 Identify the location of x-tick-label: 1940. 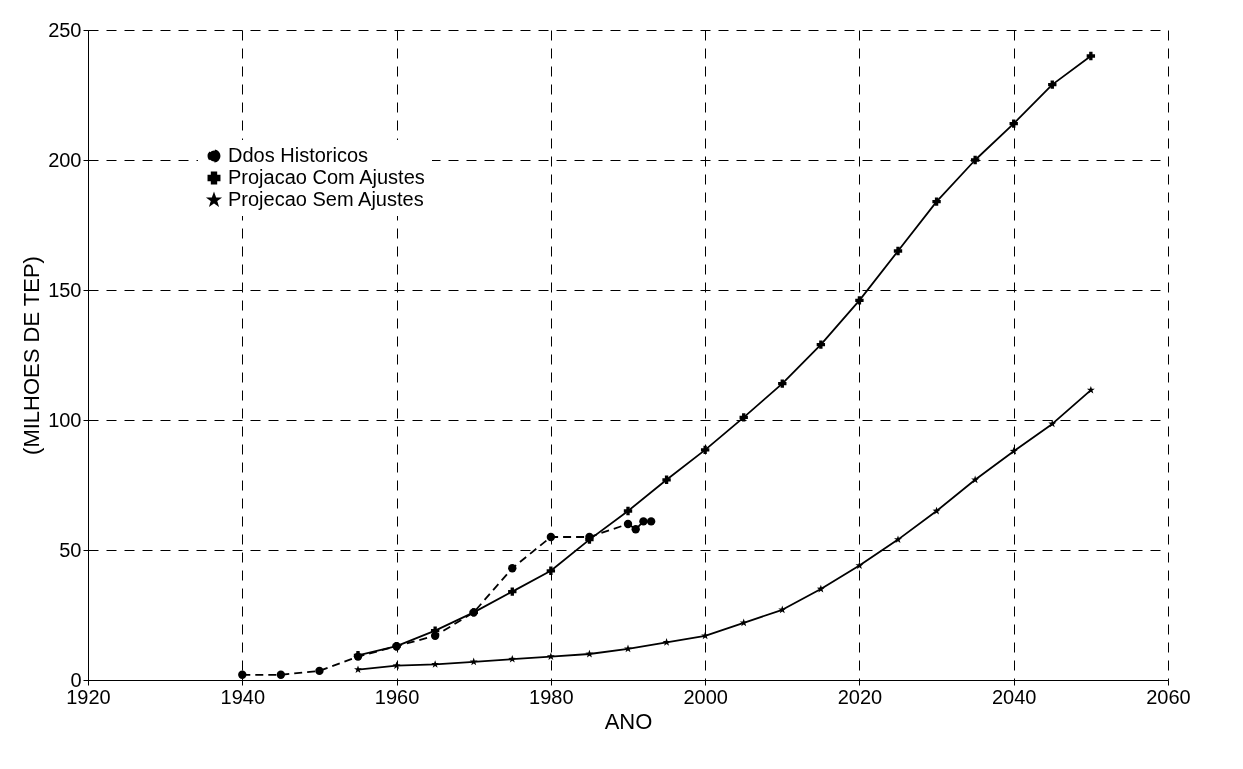
(243, 696).